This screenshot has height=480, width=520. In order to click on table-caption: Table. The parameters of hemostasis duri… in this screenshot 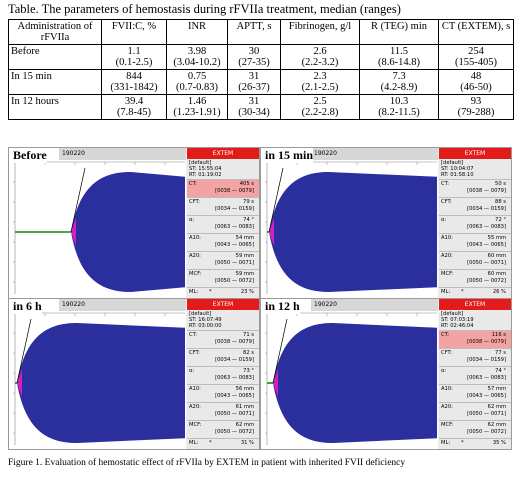, I will do `click(204, 9)`.